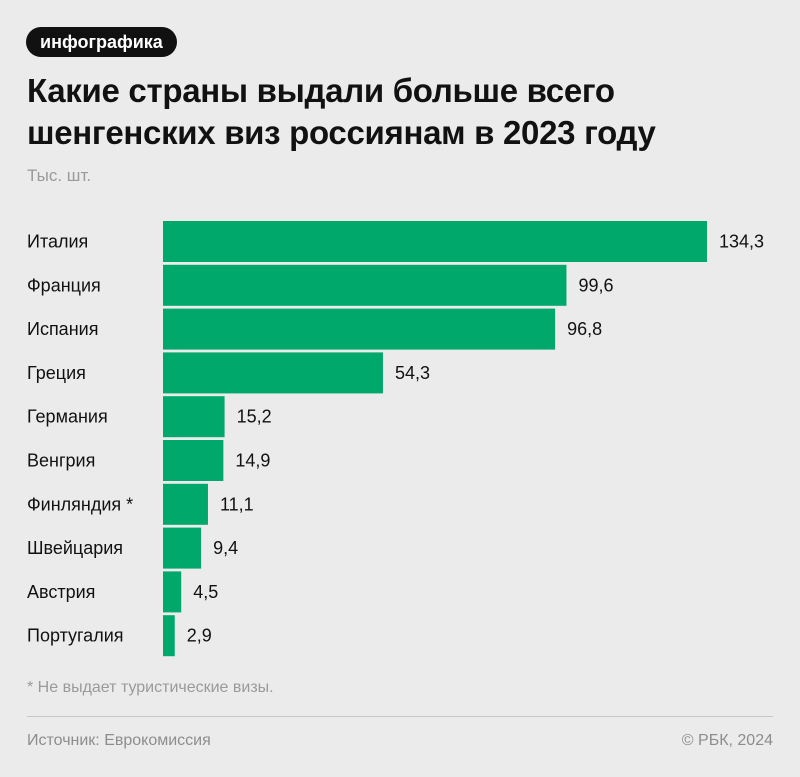 This screenshot has height=777, width=800. What do you see at coordinates (205, 592) in the screenshot?
I see `value-label: 4,5` at bounding box center [205, 592].